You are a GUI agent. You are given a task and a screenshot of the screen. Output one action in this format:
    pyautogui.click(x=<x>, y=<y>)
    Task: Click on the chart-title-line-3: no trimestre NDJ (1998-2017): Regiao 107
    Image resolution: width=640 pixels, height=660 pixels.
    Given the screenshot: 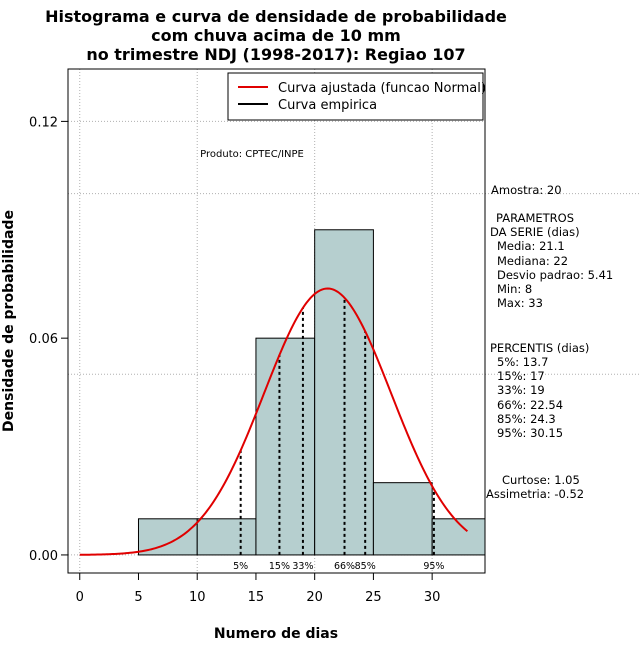 What is the action you would take?
    pyautogui.click(x=275, y=54)
    